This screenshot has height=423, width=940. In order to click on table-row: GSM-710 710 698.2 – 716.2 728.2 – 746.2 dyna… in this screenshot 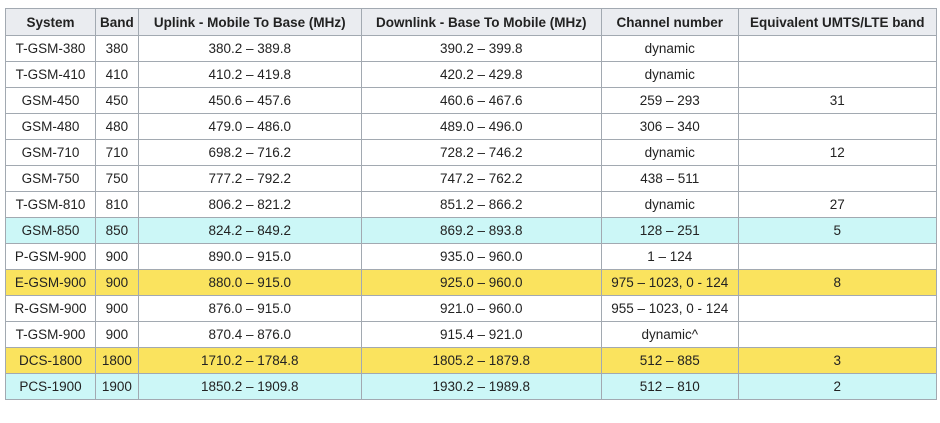, I will do `click(471, 152)`.